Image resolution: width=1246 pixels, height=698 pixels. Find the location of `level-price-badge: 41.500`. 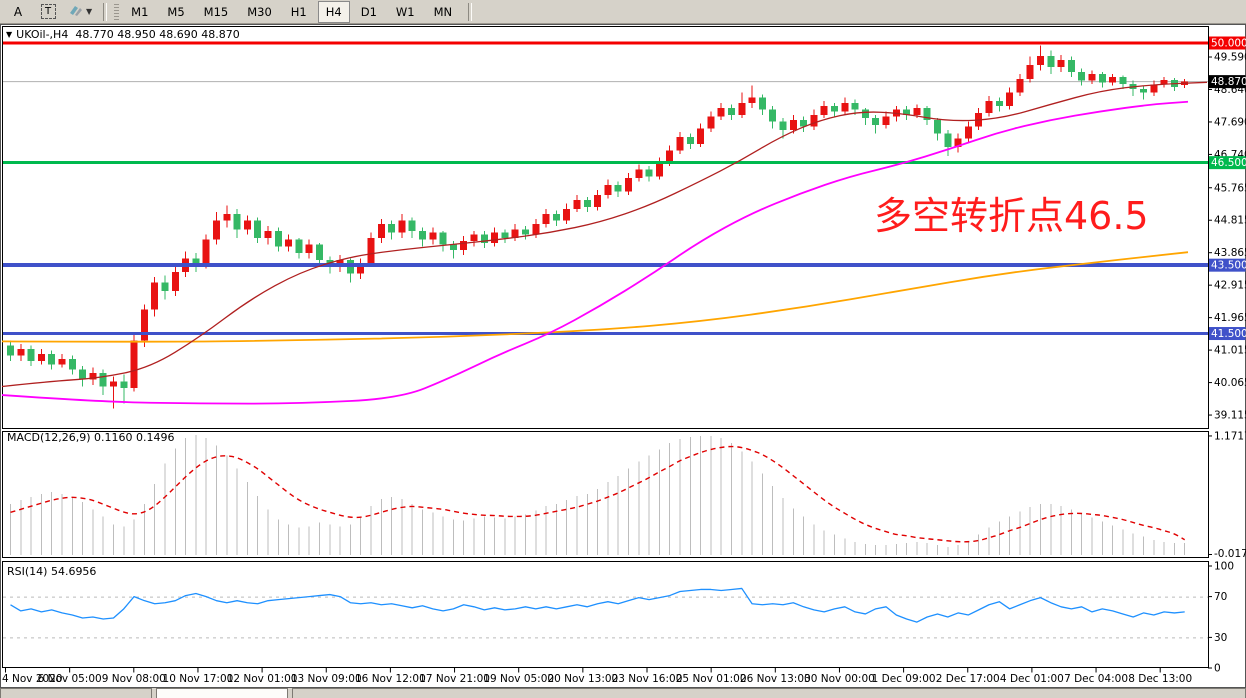

level-price-badge: 41.500 is located at coordinates (1227, 334).